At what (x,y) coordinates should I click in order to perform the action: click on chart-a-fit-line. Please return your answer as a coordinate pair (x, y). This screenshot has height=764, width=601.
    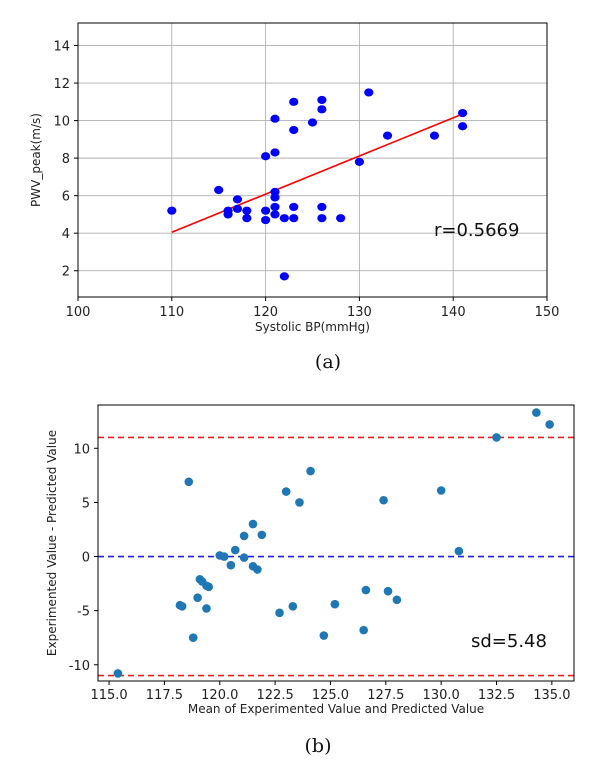
    Looking at the image, I should click on (317, 173).